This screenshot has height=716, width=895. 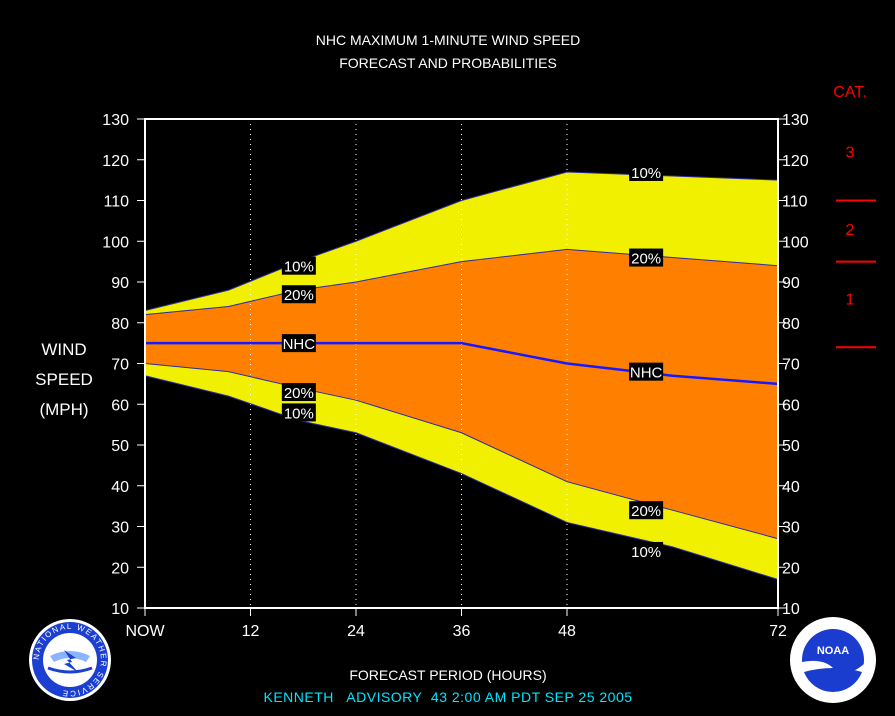 I want to click on y-tick-label-left: 40, so click(x=120, y=487).